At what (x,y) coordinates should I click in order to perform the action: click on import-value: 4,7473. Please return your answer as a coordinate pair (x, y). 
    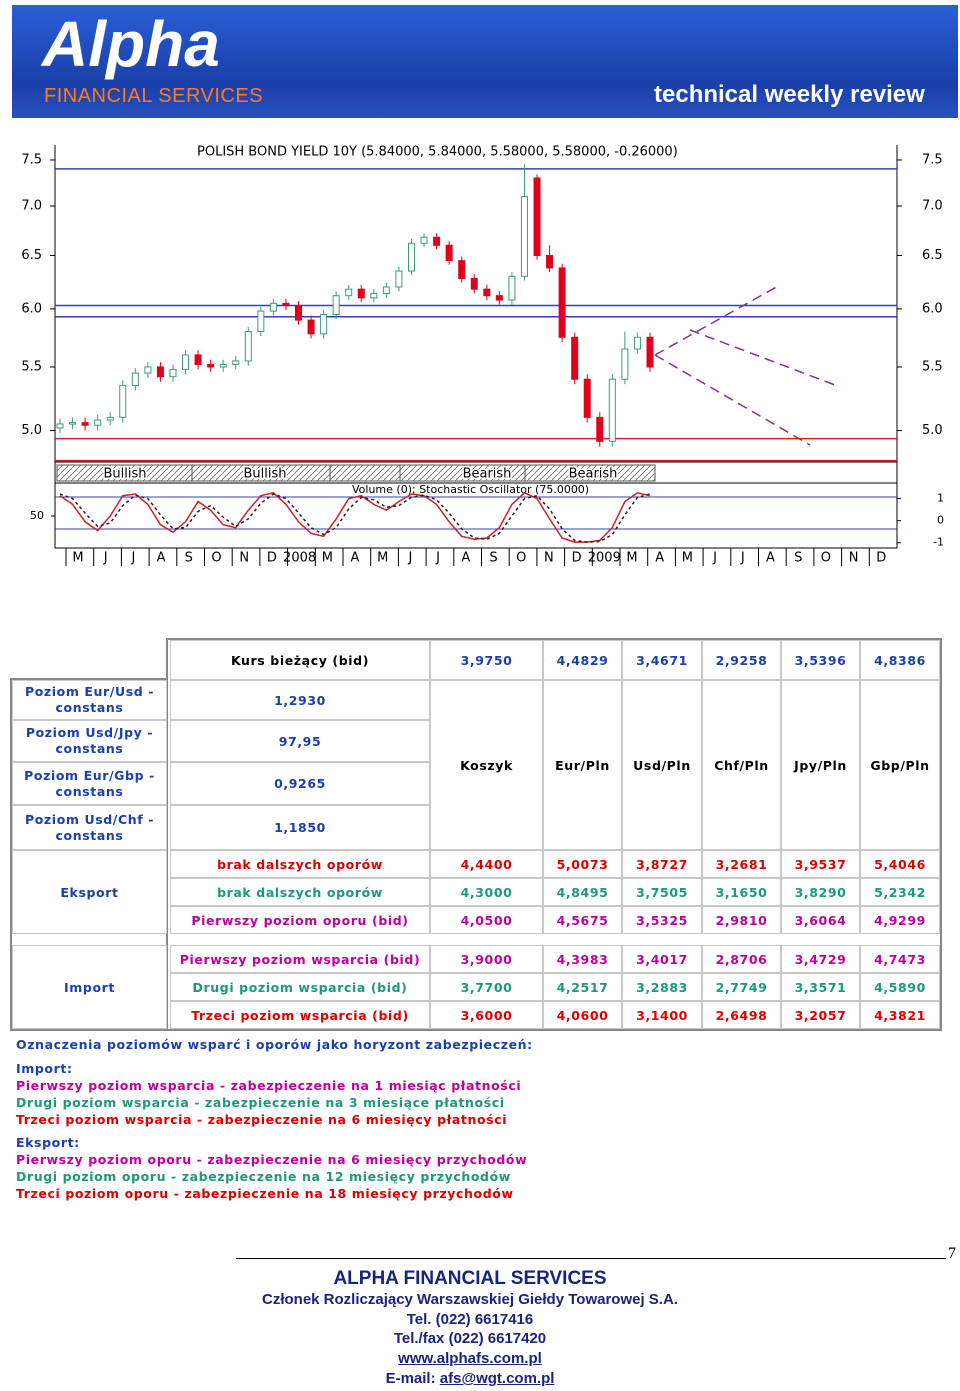
    Looking at the image, I should click on (900, 959).